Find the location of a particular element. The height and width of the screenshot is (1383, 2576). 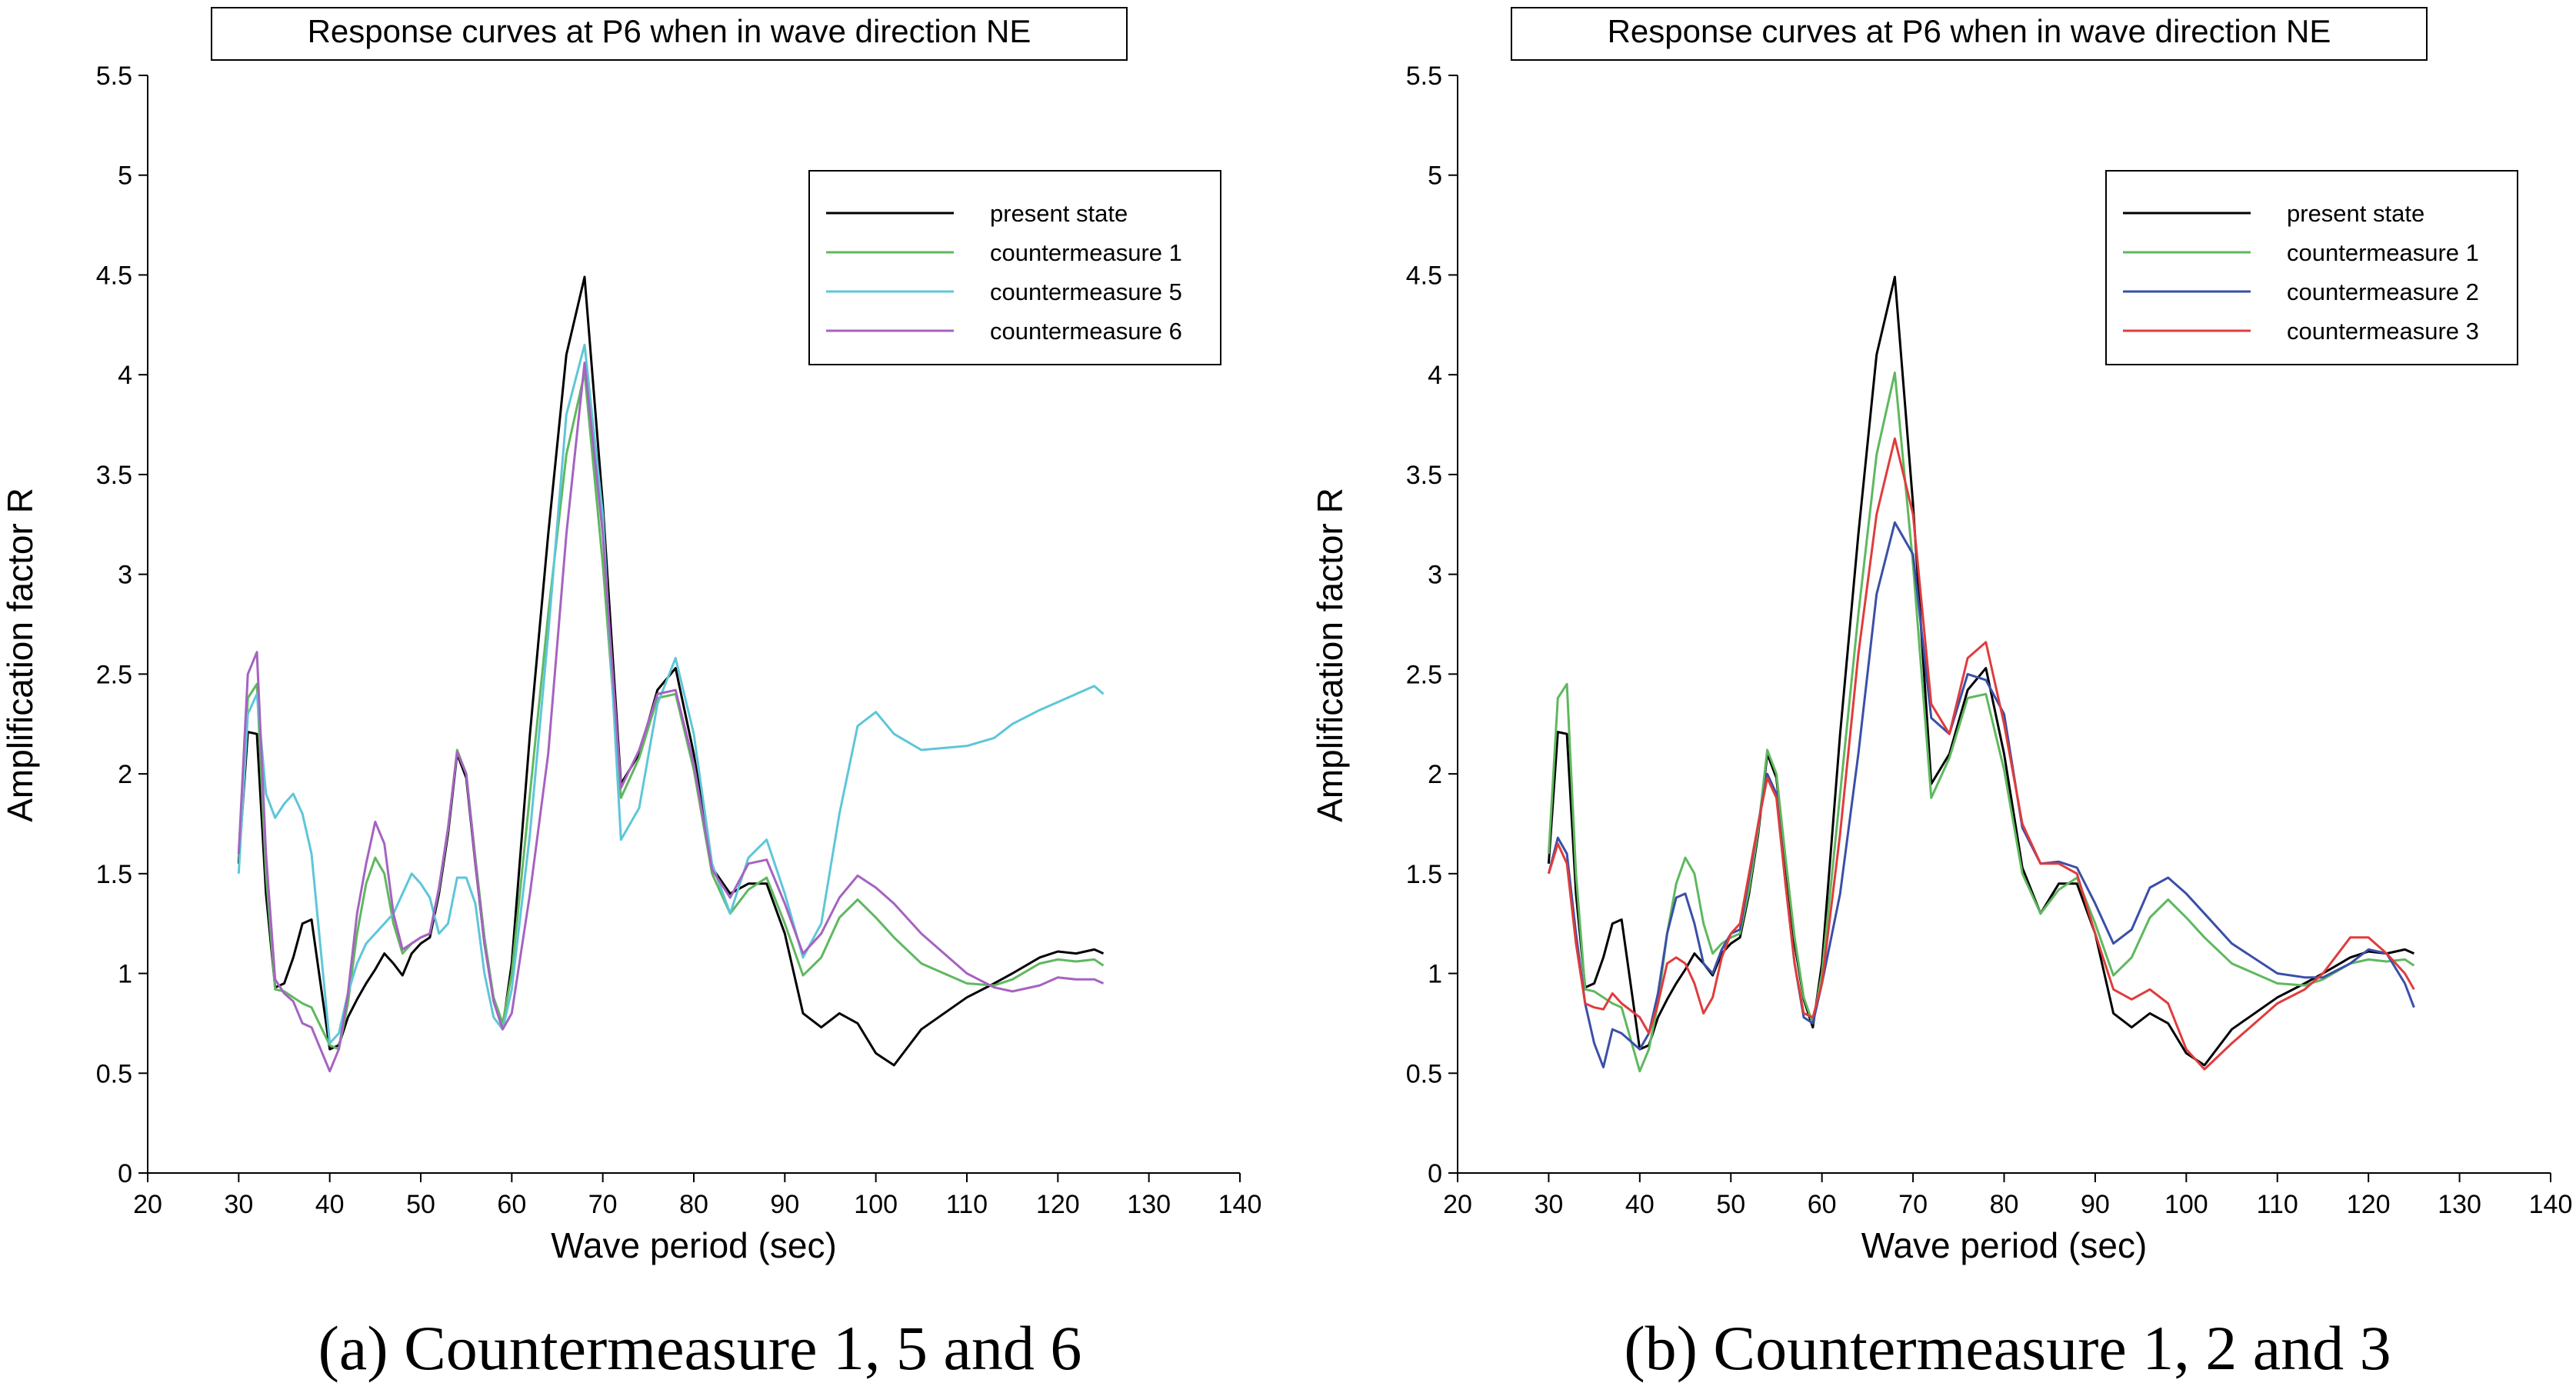

figure-caption: (a) Countermeasure 1, 5 and 6 is located at coordinates (700, 1348).